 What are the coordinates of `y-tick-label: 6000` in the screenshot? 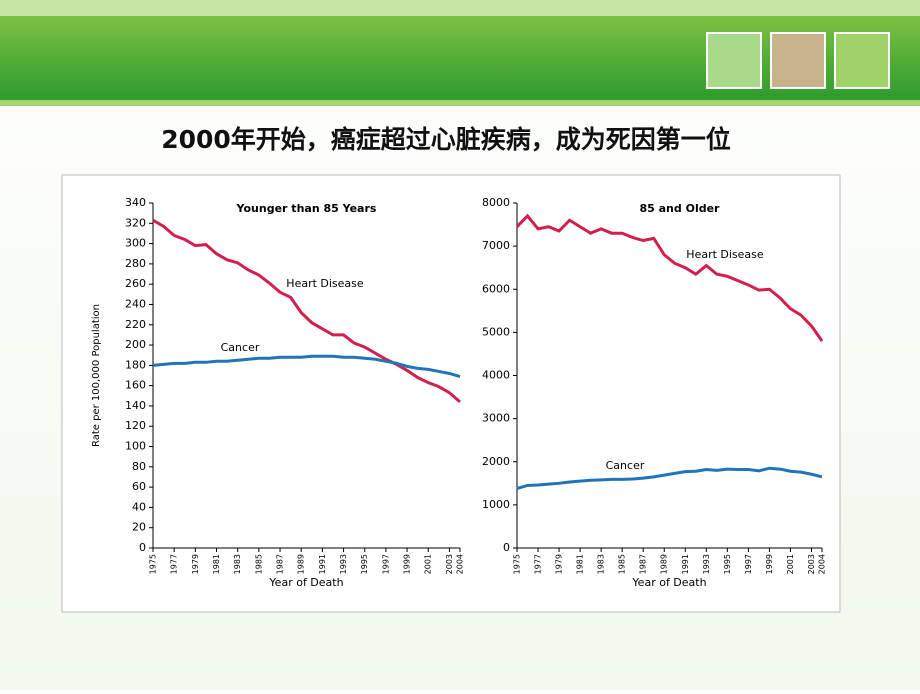 It's located at (496, 288).